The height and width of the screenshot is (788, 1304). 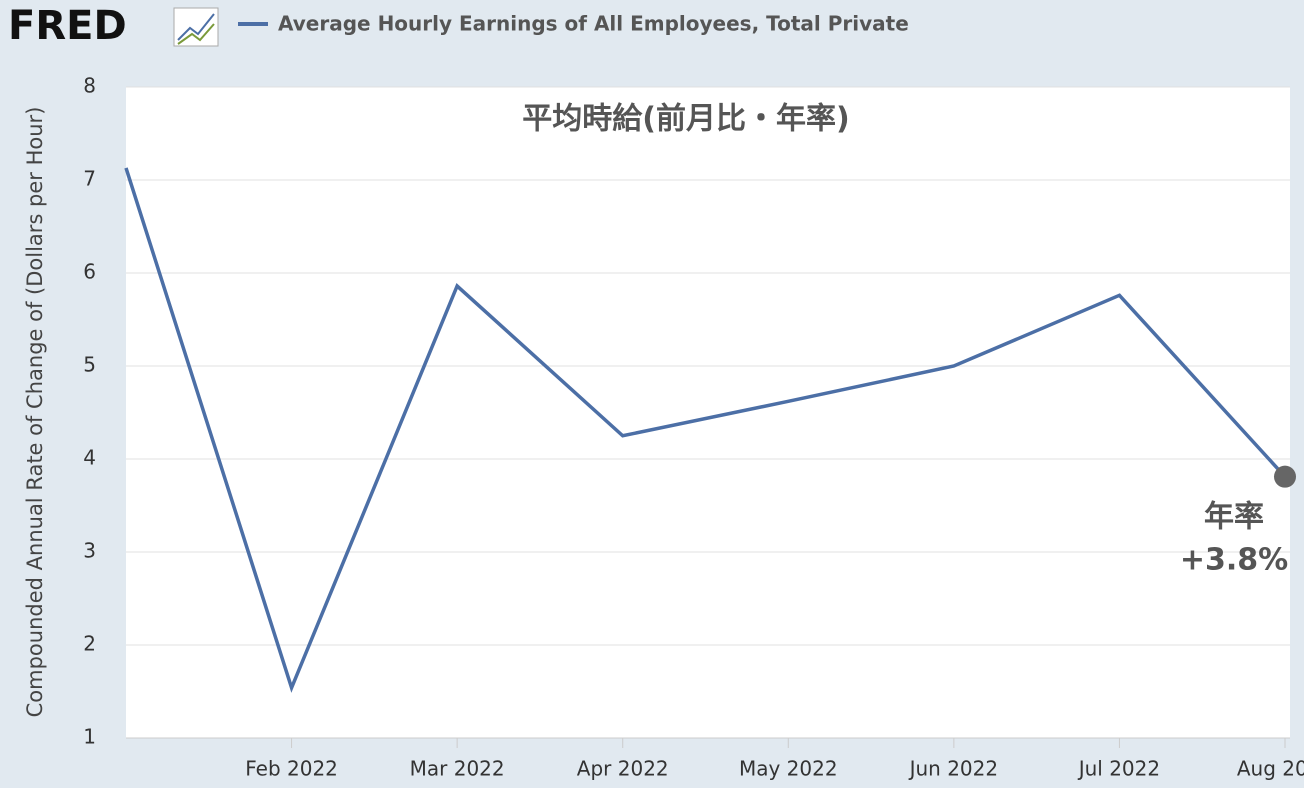 What do you see at coordinates (623, 769) in the screenshot?
I see `x-tick-label: Apr 2022` at bounding box center [623, 769].